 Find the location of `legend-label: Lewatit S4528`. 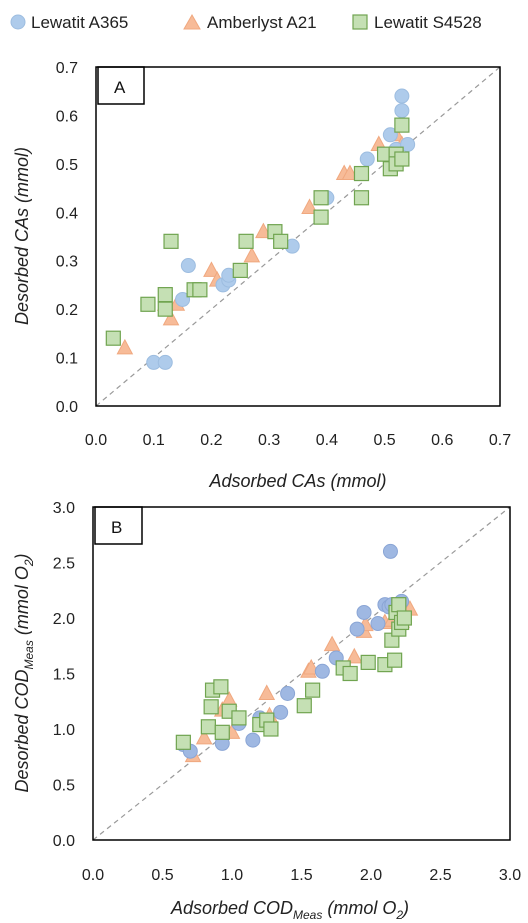

legend-label: Lewatit S4528 is located at coordinates (428, 22).